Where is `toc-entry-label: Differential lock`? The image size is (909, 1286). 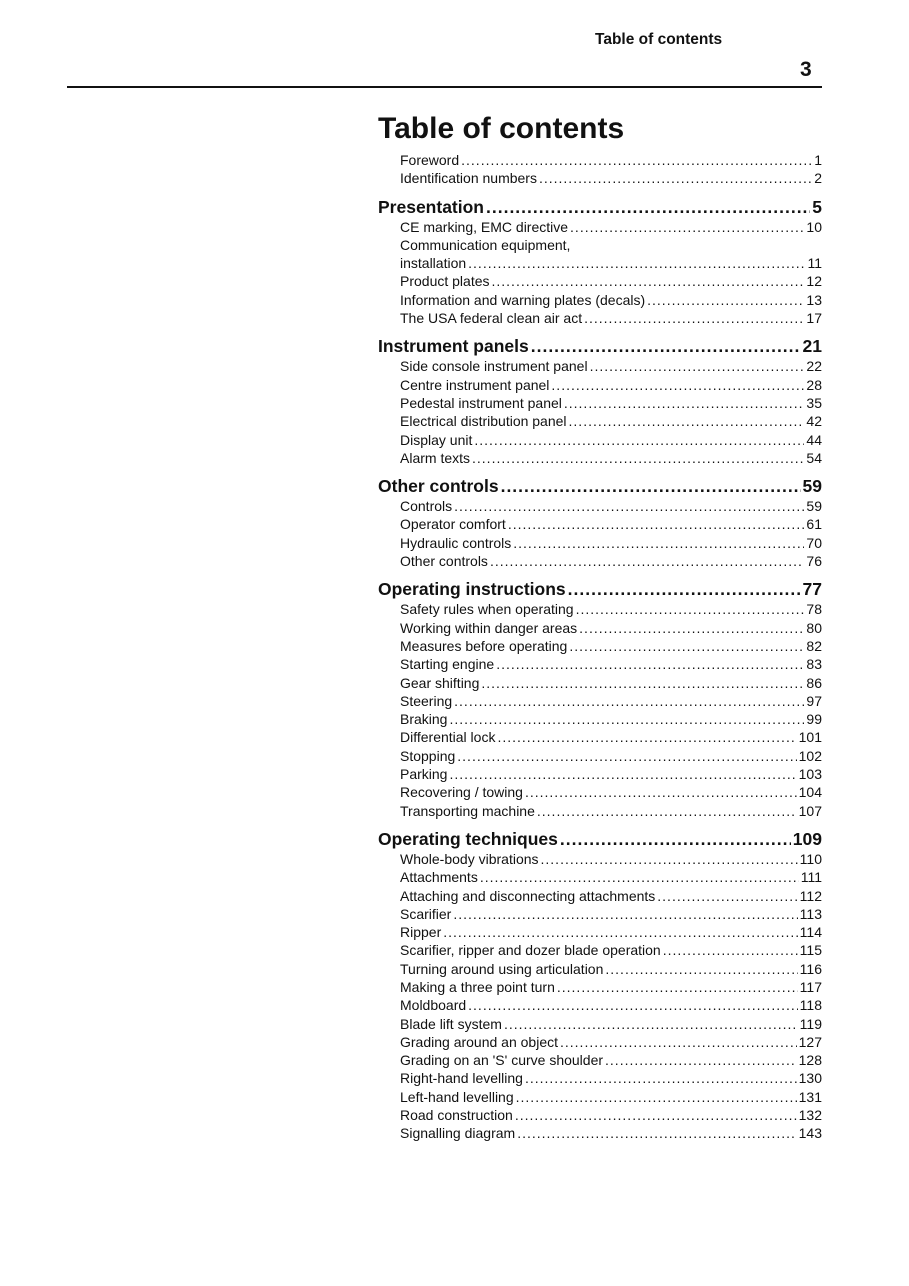 toc-entry-label: Differential lock is located at coordinates (448, 737).